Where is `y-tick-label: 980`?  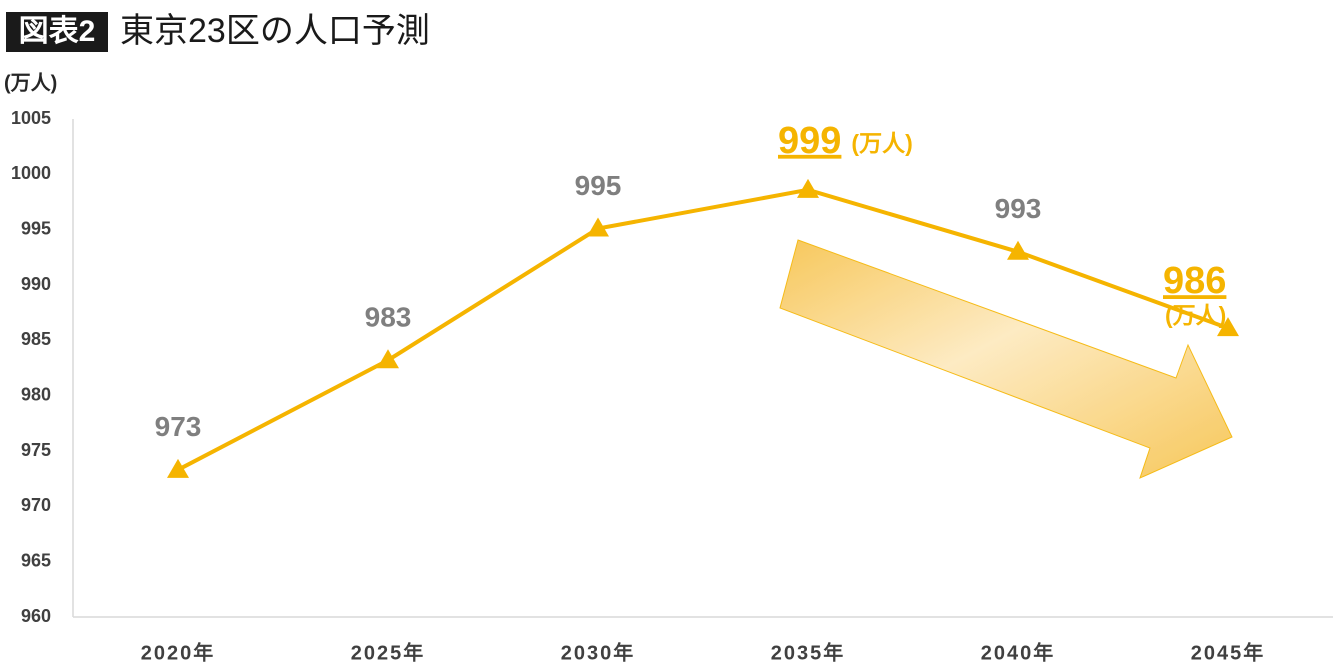 y-tick-label: 980 is located at coordinates (36, 394).